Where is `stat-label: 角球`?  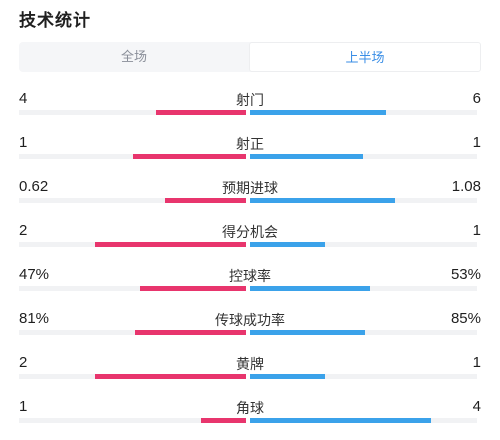 stat-label: 角球 is located at coordinates (250, 408).